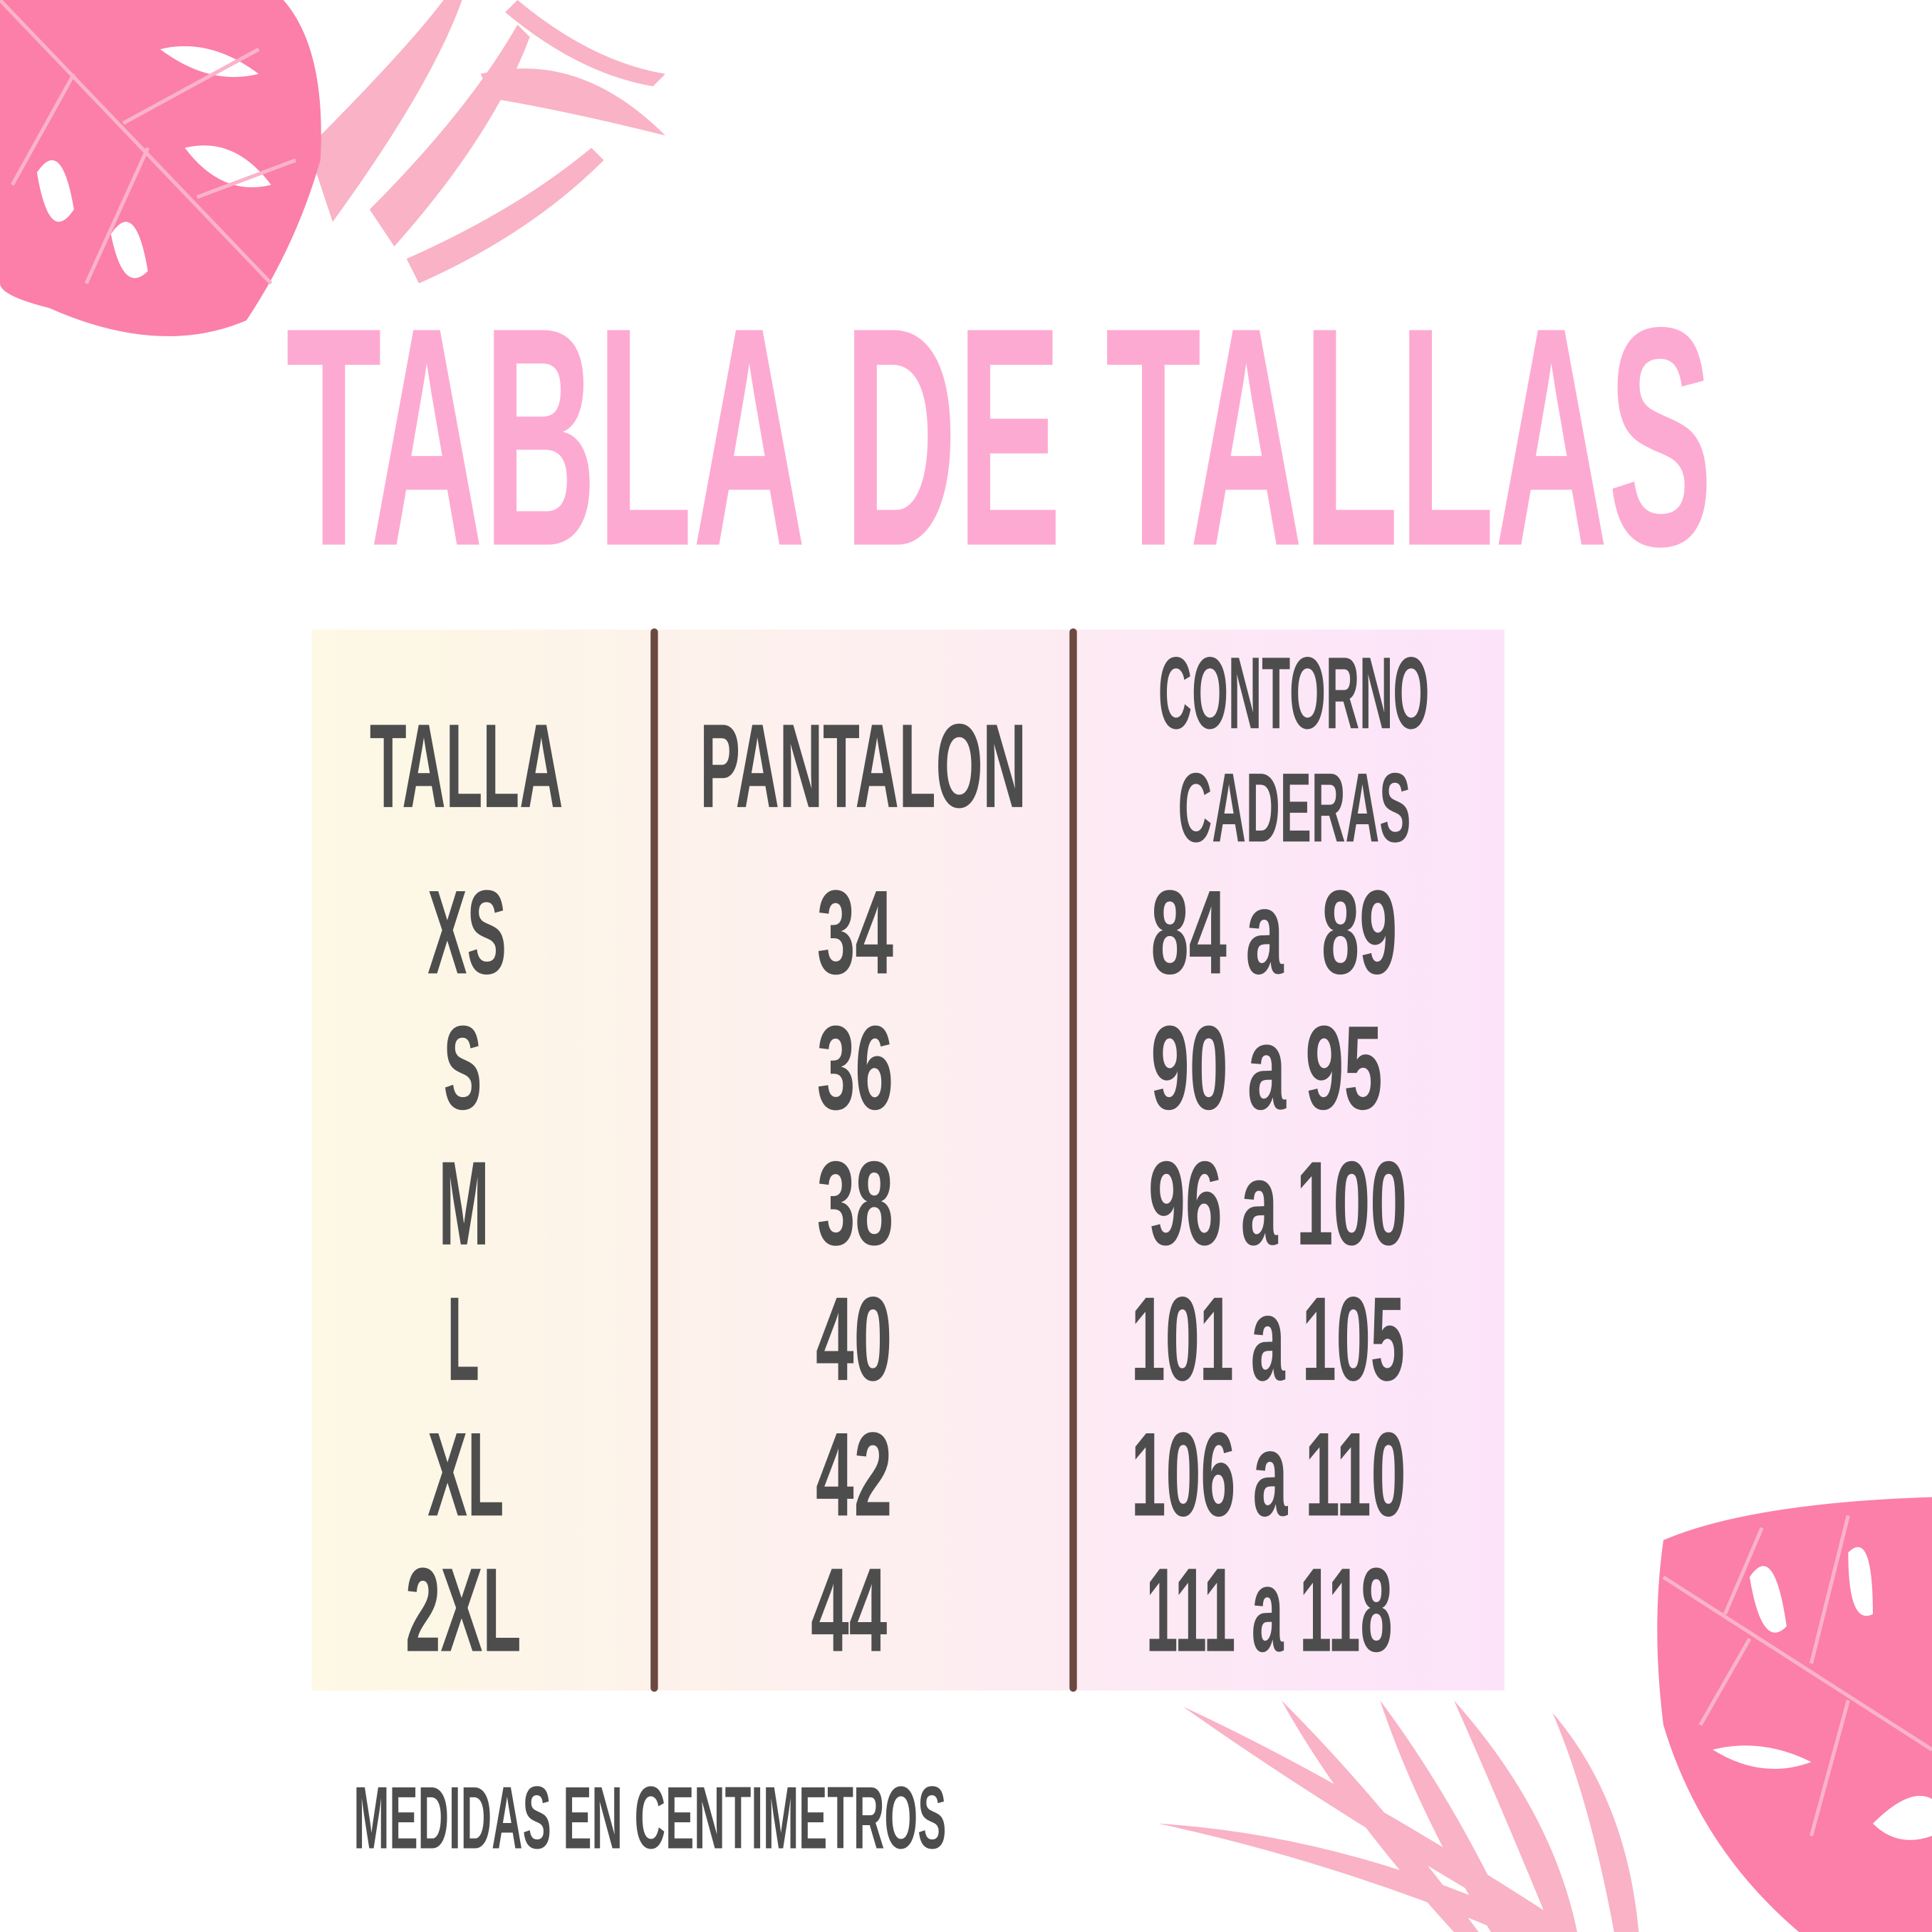 This screenshot has width=1932, height=1932. I want to click on cell-contorno: 101 a 105, so click(1268, 1339).